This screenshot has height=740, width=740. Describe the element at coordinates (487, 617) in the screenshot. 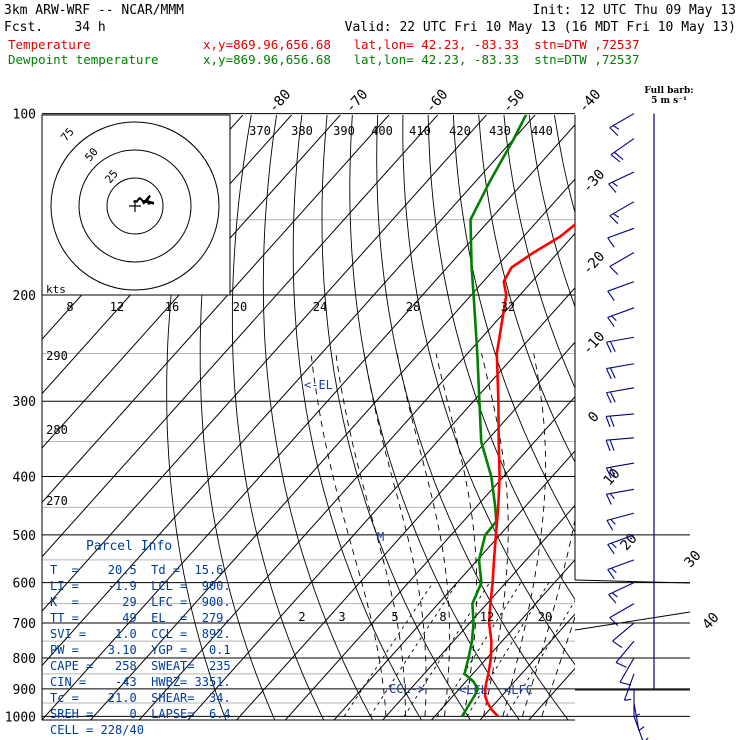

I see `mixing-ratio-label: 12` at that location.